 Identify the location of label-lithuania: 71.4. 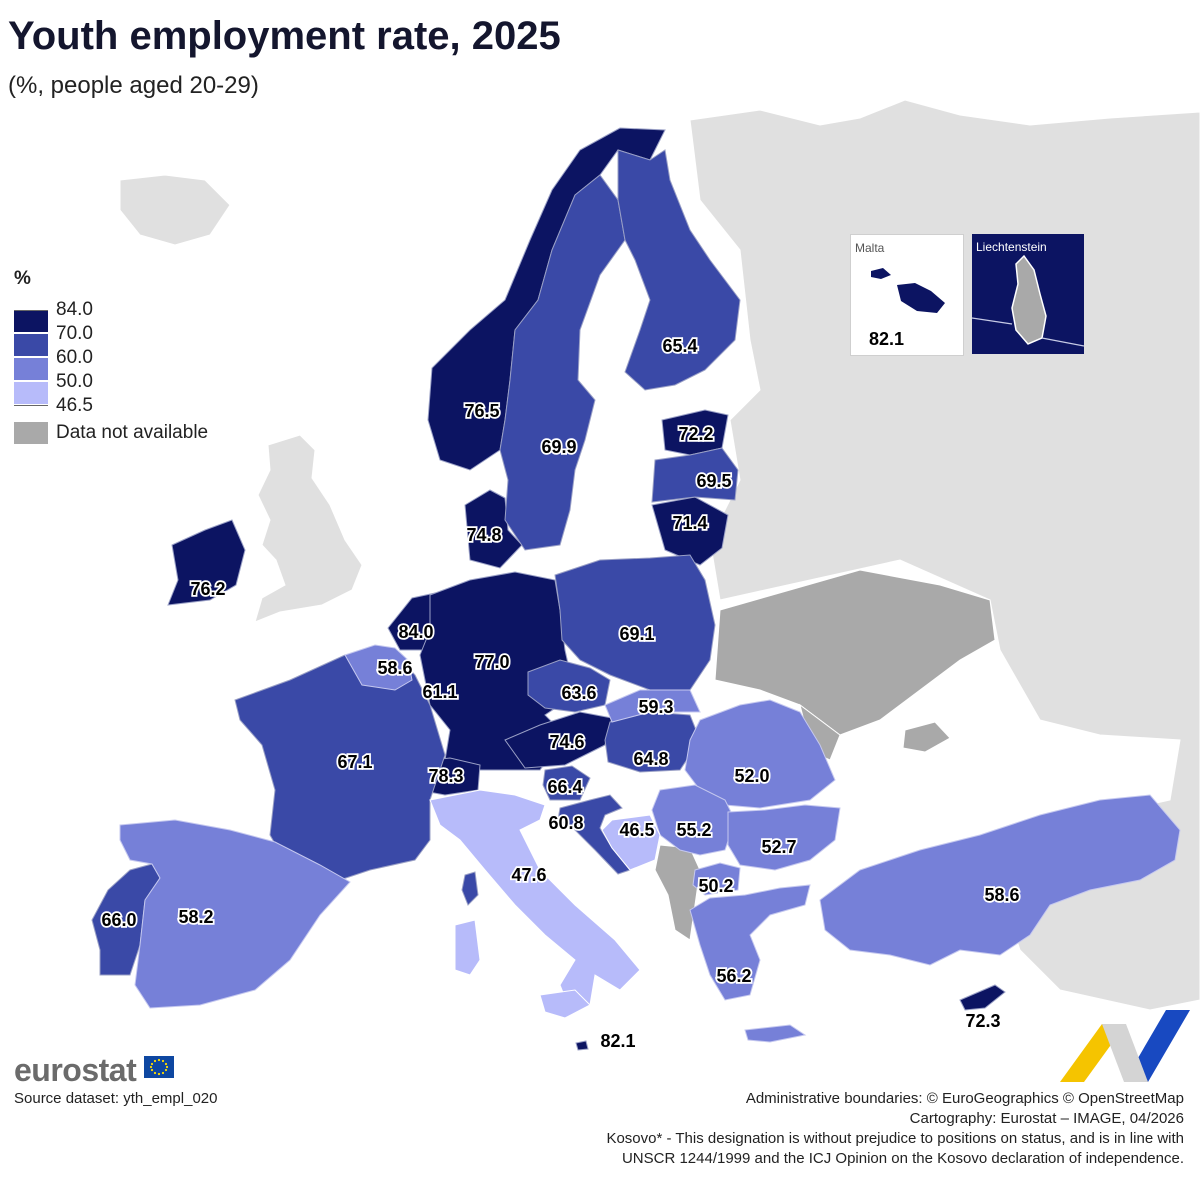
(689, 523).